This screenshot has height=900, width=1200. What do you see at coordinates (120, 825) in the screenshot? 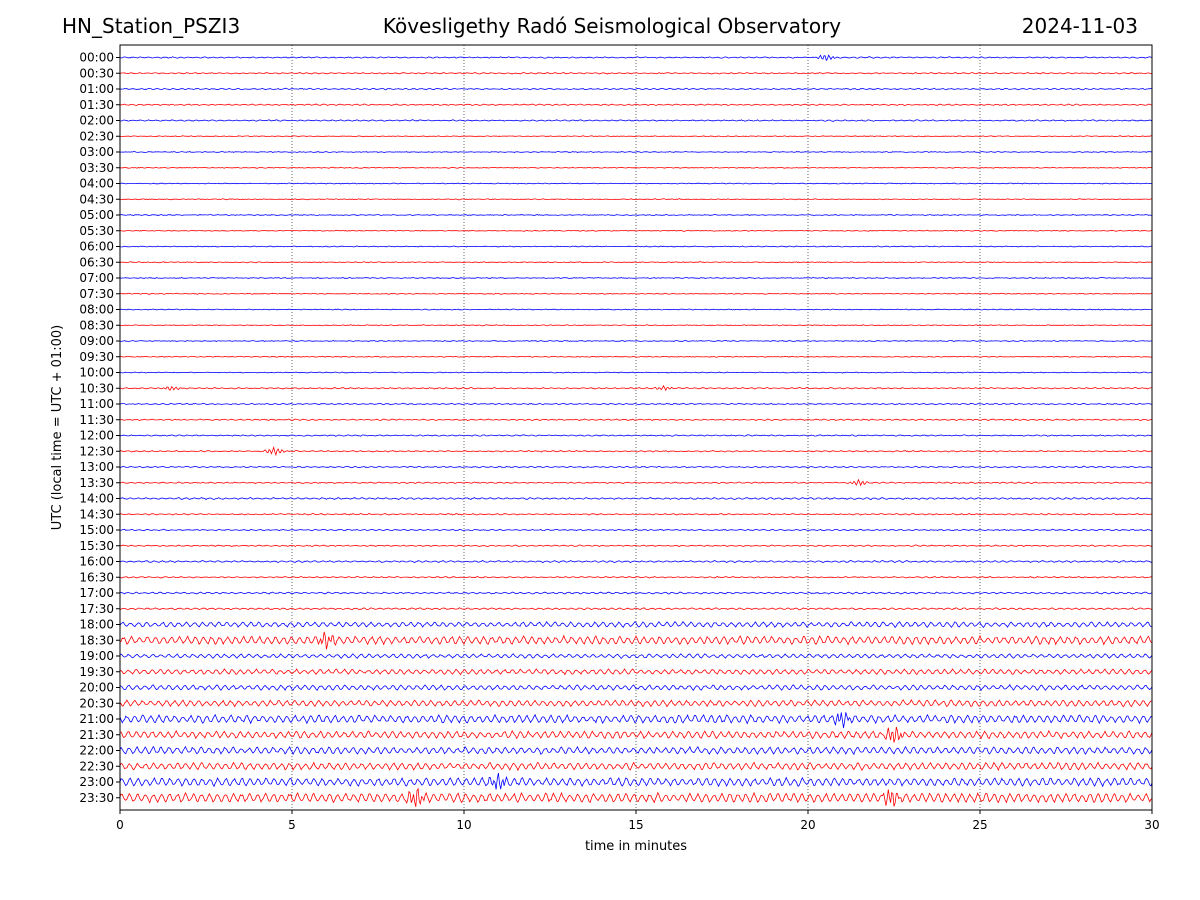
I see `x-tick-label: 0` at bounding box center [120, 825].